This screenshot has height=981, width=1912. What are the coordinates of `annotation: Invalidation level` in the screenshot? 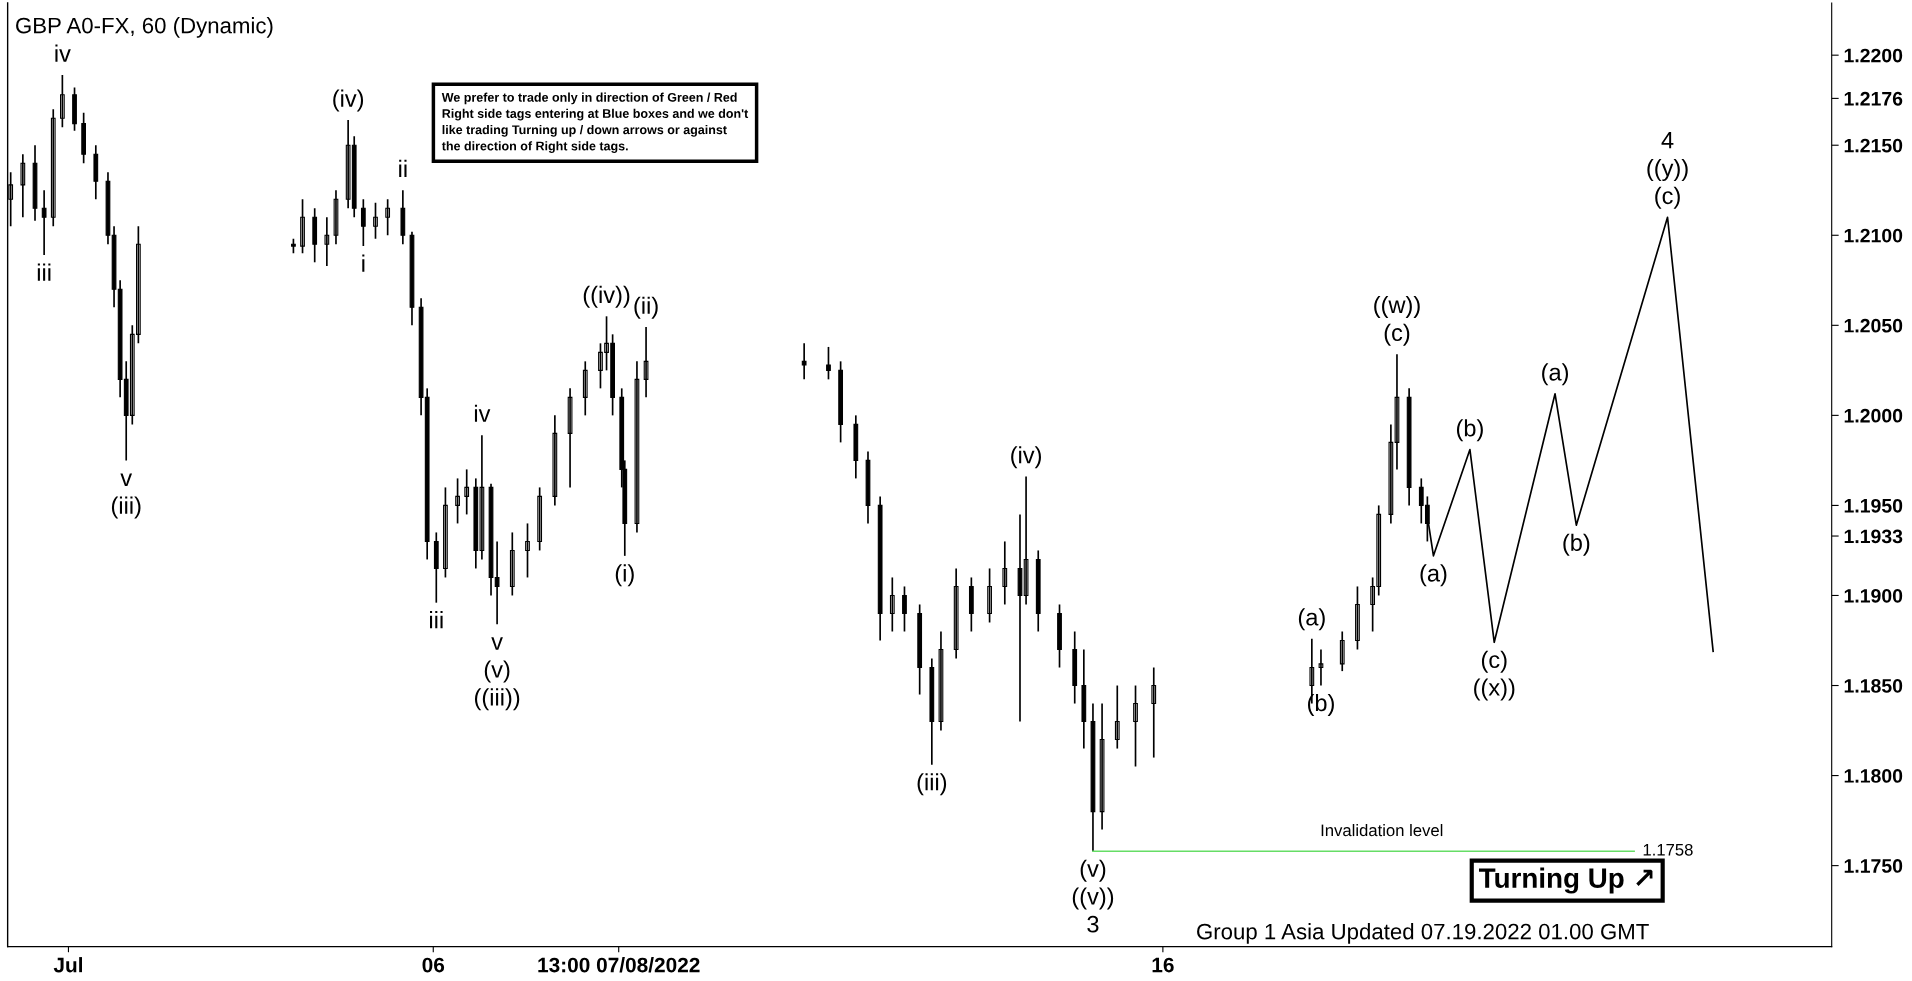 It's located at (1382, 830).